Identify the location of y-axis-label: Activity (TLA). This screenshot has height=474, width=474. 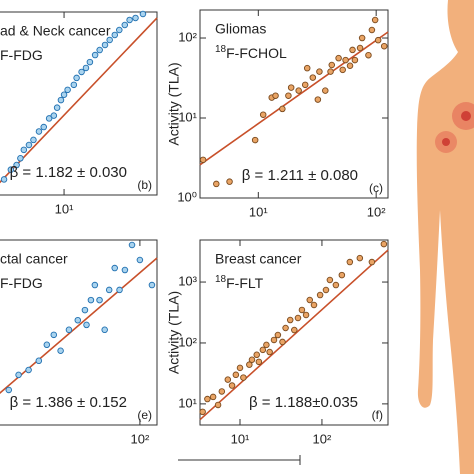
(174, 103).